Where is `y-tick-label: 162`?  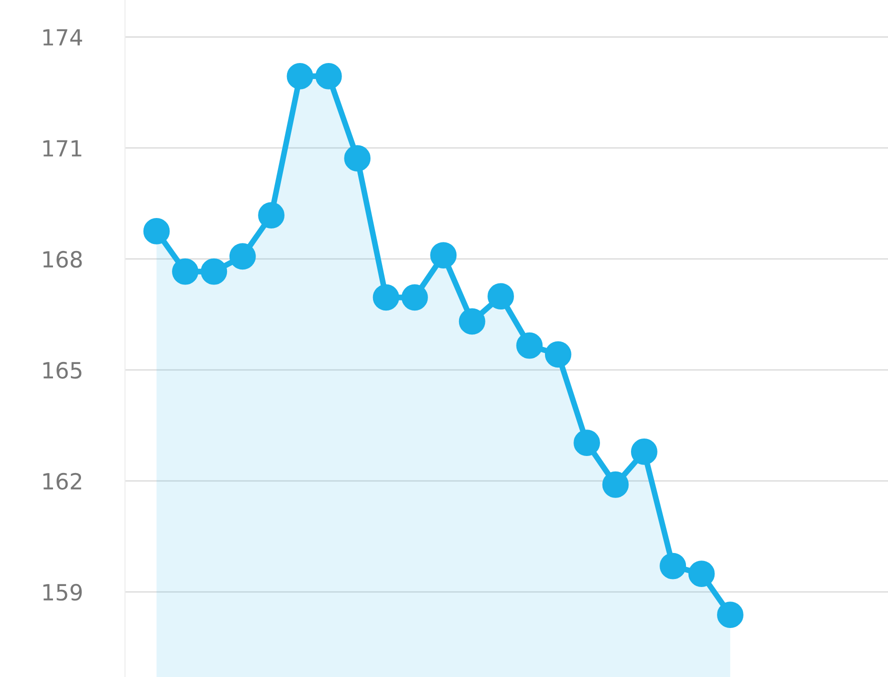 y-tick-label: 162 is located at coordinates (62, 481).